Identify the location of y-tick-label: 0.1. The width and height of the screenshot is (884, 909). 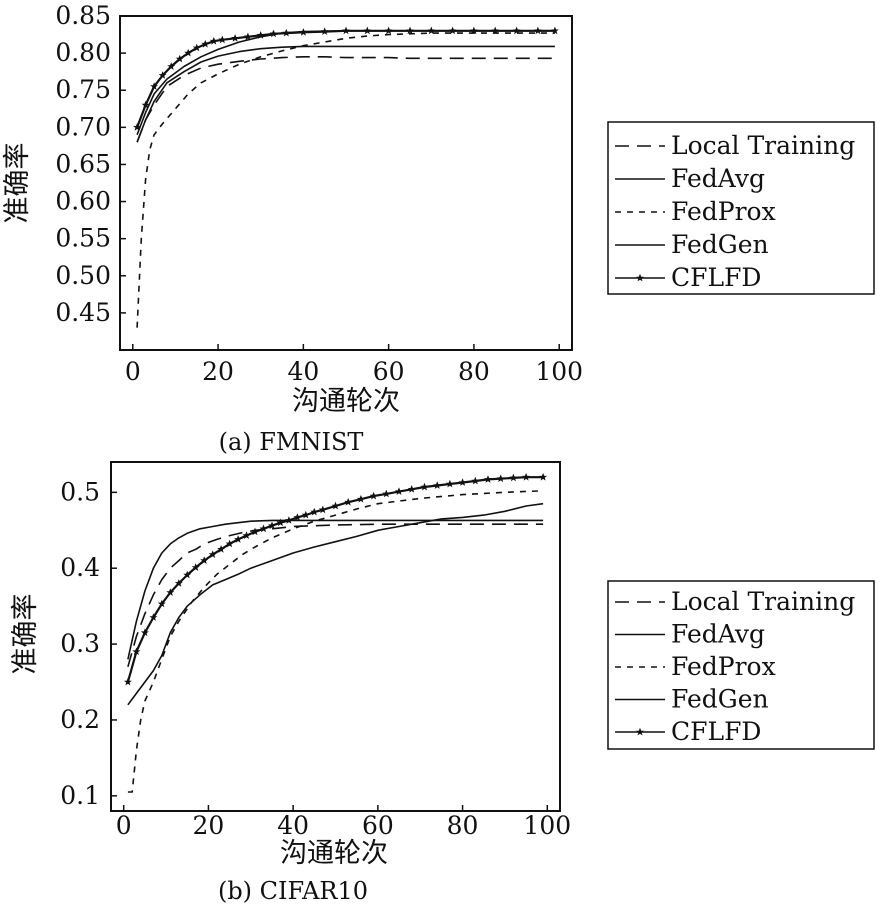
(80, 795).